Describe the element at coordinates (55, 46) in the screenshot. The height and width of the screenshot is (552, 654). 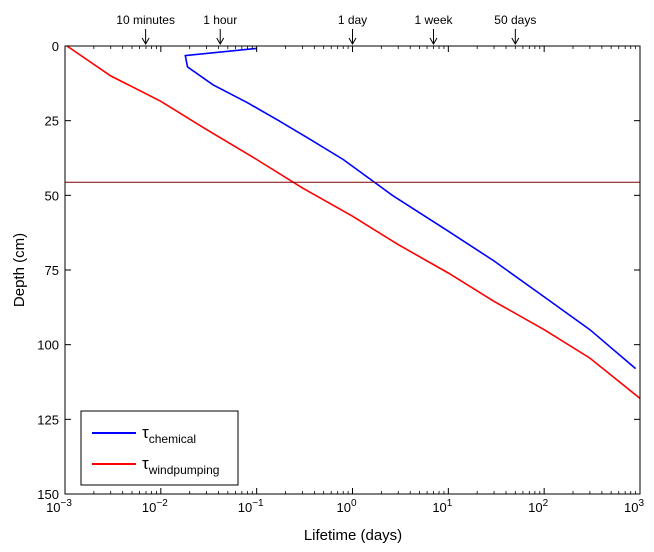
I see `y-tick-label: 0` at that location.